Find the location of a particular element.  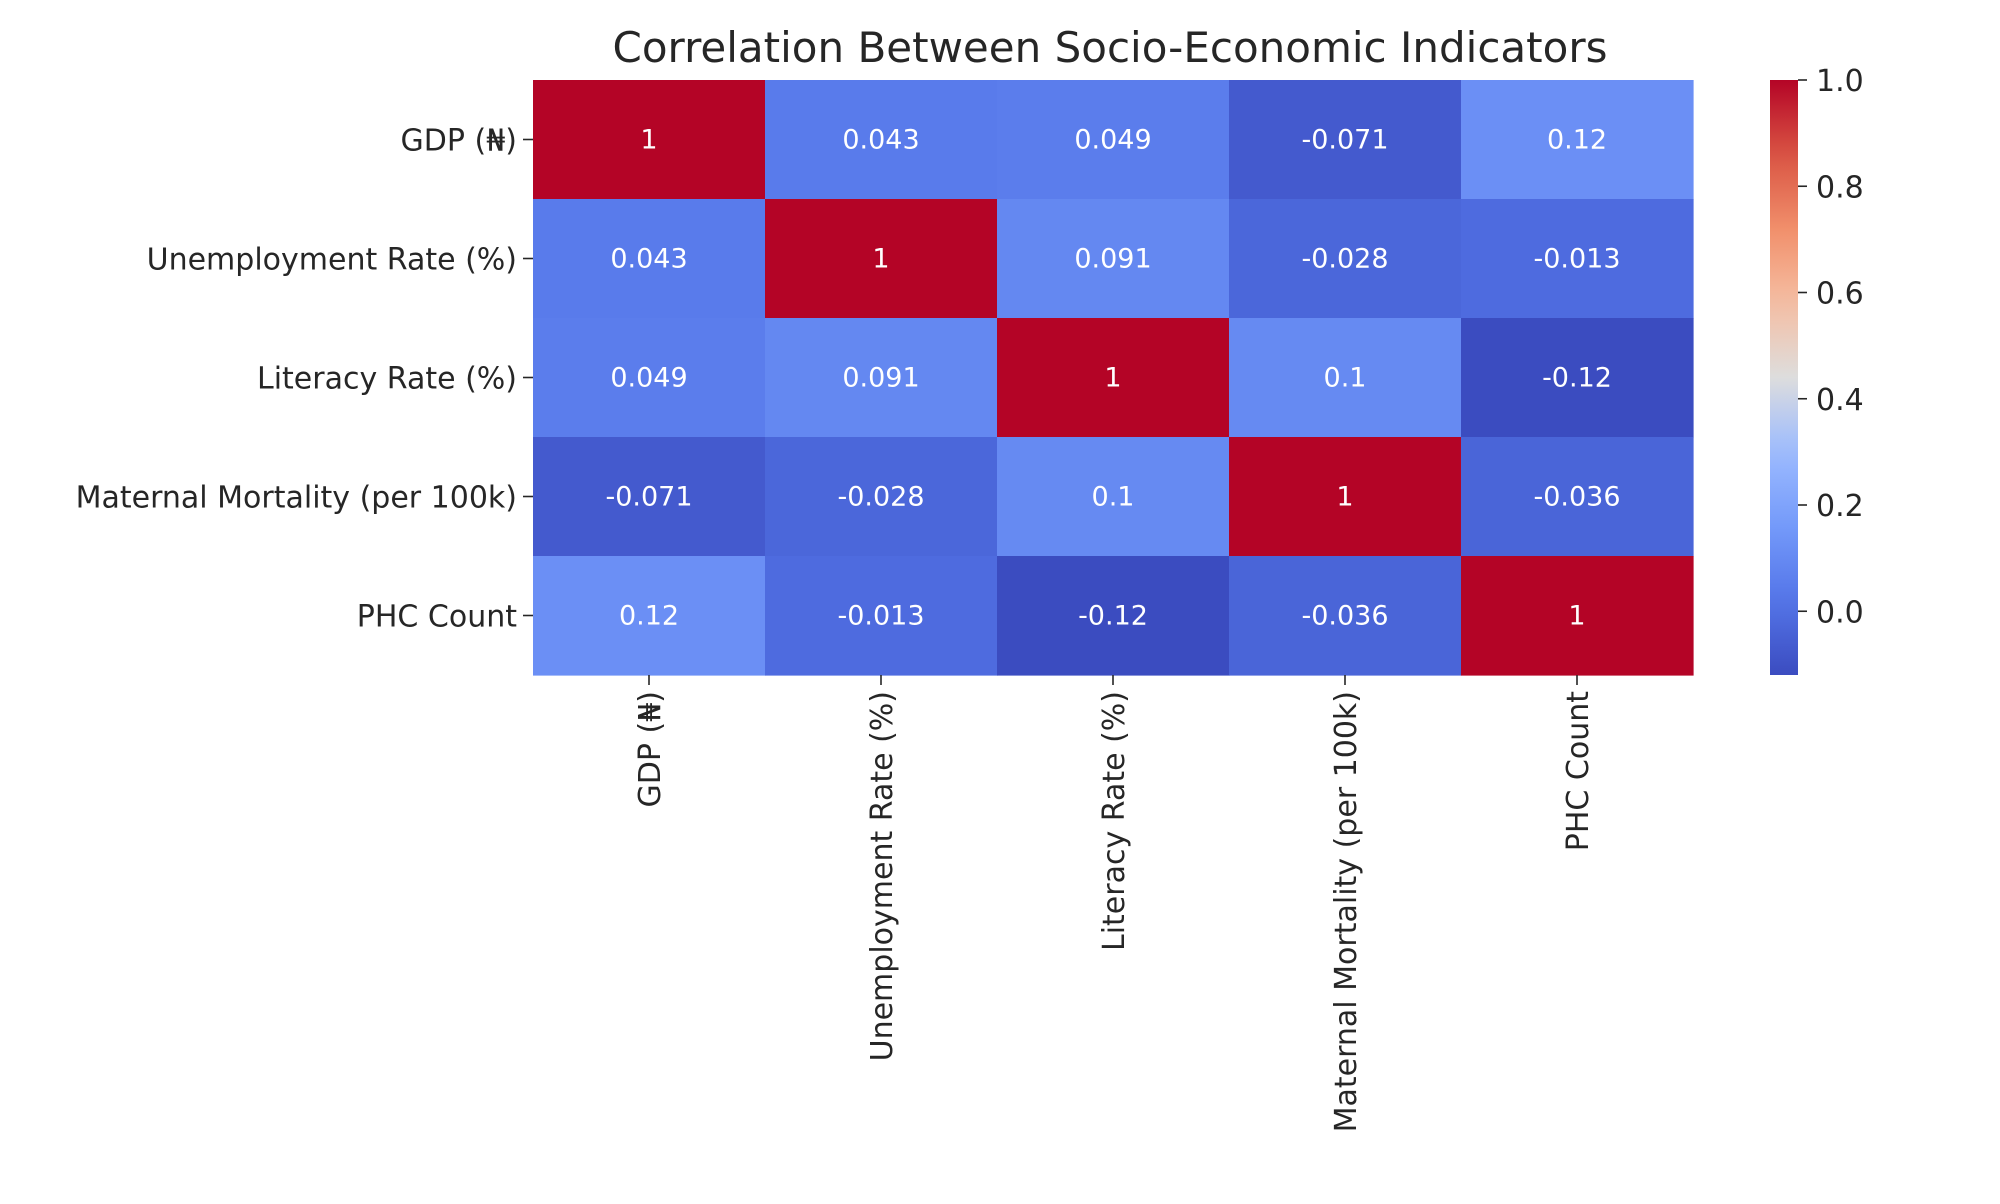

heatmap-cell-r4-c3 is located at coordinates (1345, 616).